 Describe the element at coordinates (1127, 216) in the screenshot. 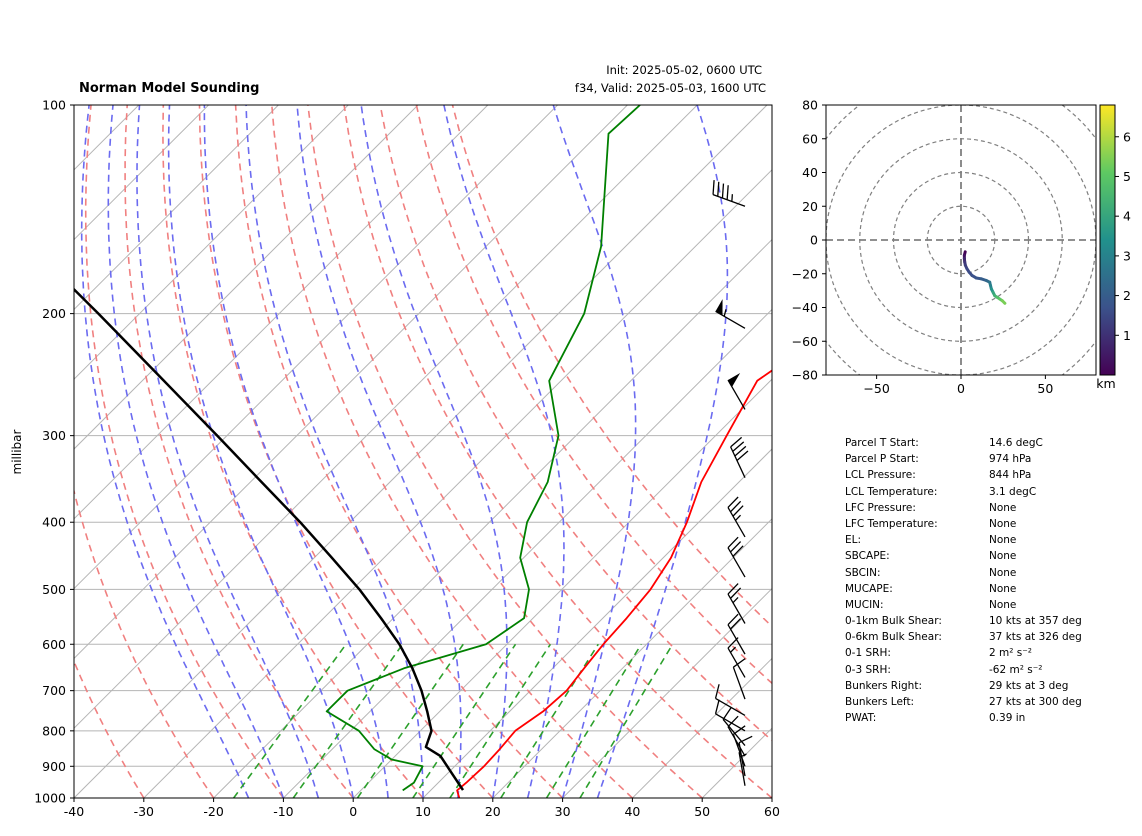

I see `colorbar-tick-label: 4` at that location.